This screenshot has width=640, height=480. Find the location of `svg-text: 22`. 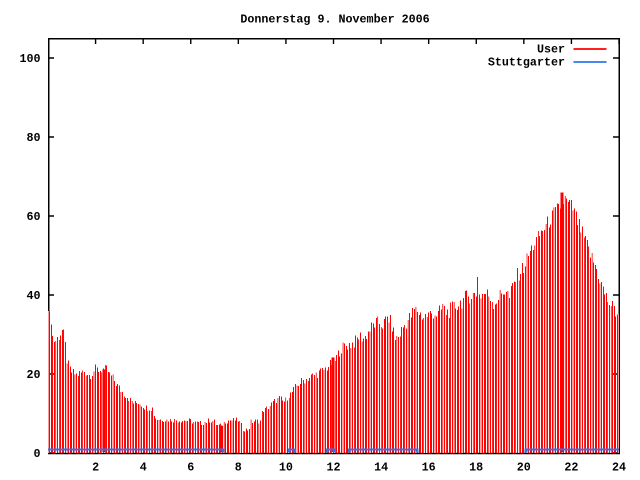

svg-text: 22 is located at coordinates (571, 468).